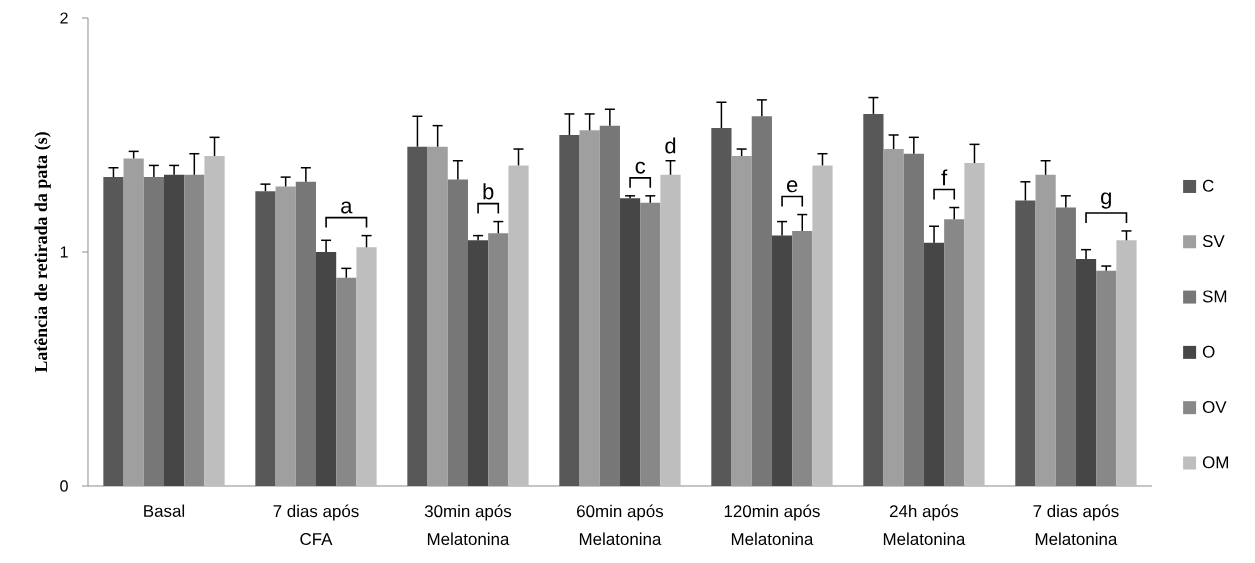 The image size is (1255, 563). Describe the element at coordinates (620, 525) in the screenshot. I see `x-tick-label: 60min após Melatonina` at that location.